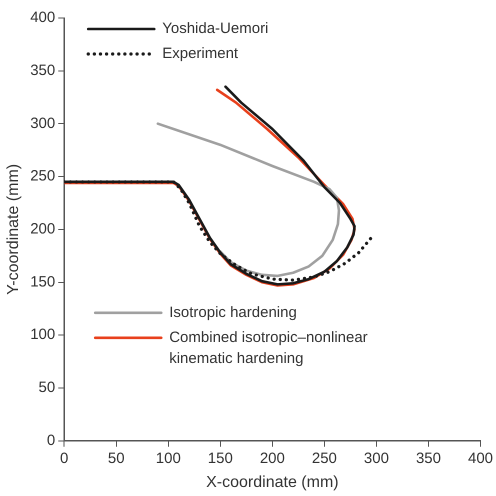 This screenshot has width=496, height=496. What do you see at coordinates (233, 312) in the screenshot?
I see `legend-label: Isotropic hardening` at bounding box center [233, 312].